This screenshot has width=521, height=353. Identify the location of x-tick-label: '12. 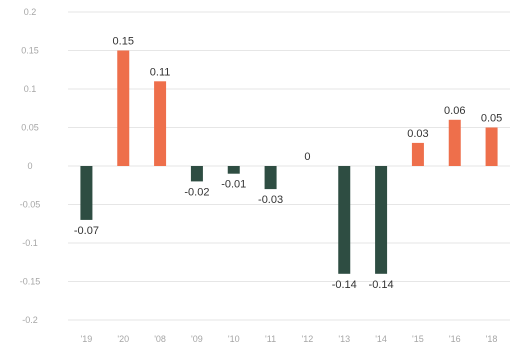
(308, 339).